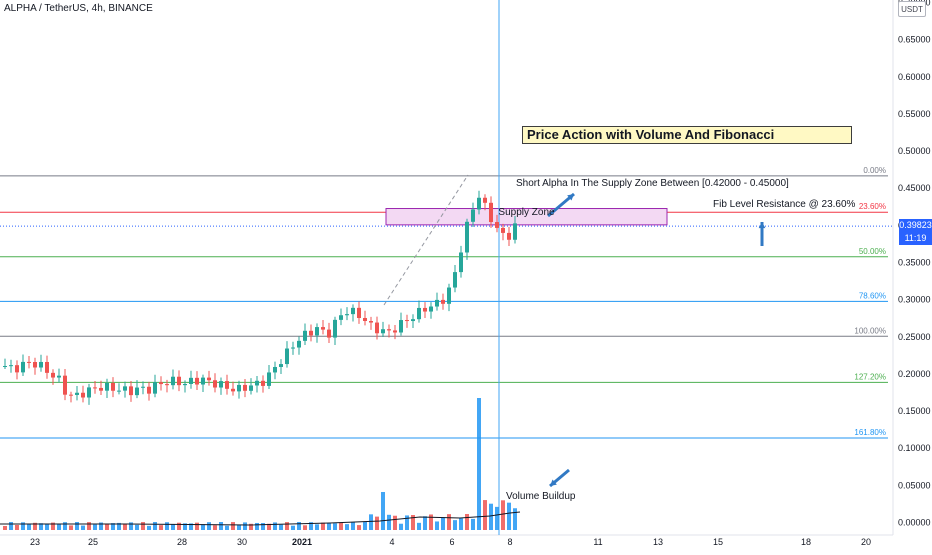 This screenshot has height=555, width=932. I want to click on supply-zone-label: Supply Zone, so click(526, 212).